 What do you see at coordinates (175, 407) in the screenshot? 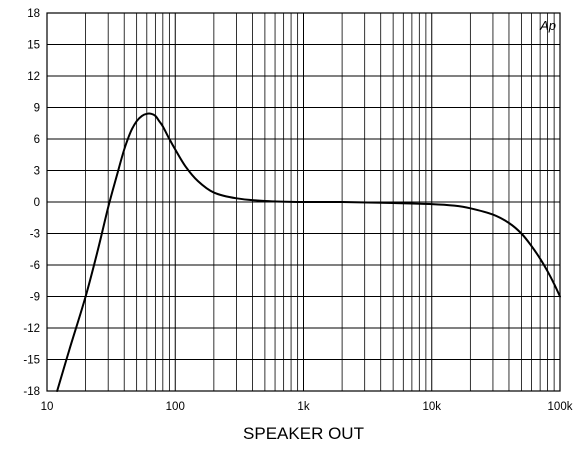
I see `x-tick-label: 100` at bounding box center [175, 407].